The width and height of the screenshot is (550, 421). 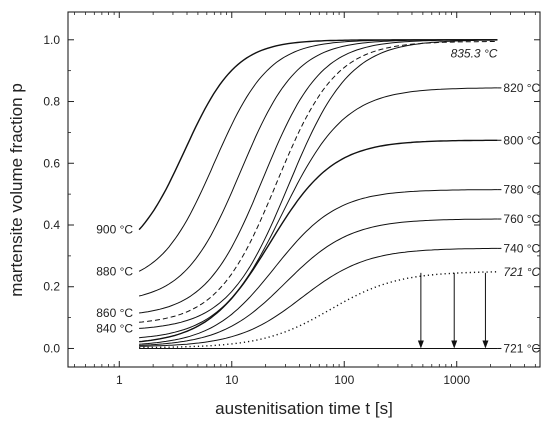 What do you see at coordinates (344, 380) in the screenshot?
I see `x-tick-label: 100` at bounding box center [344, 380].